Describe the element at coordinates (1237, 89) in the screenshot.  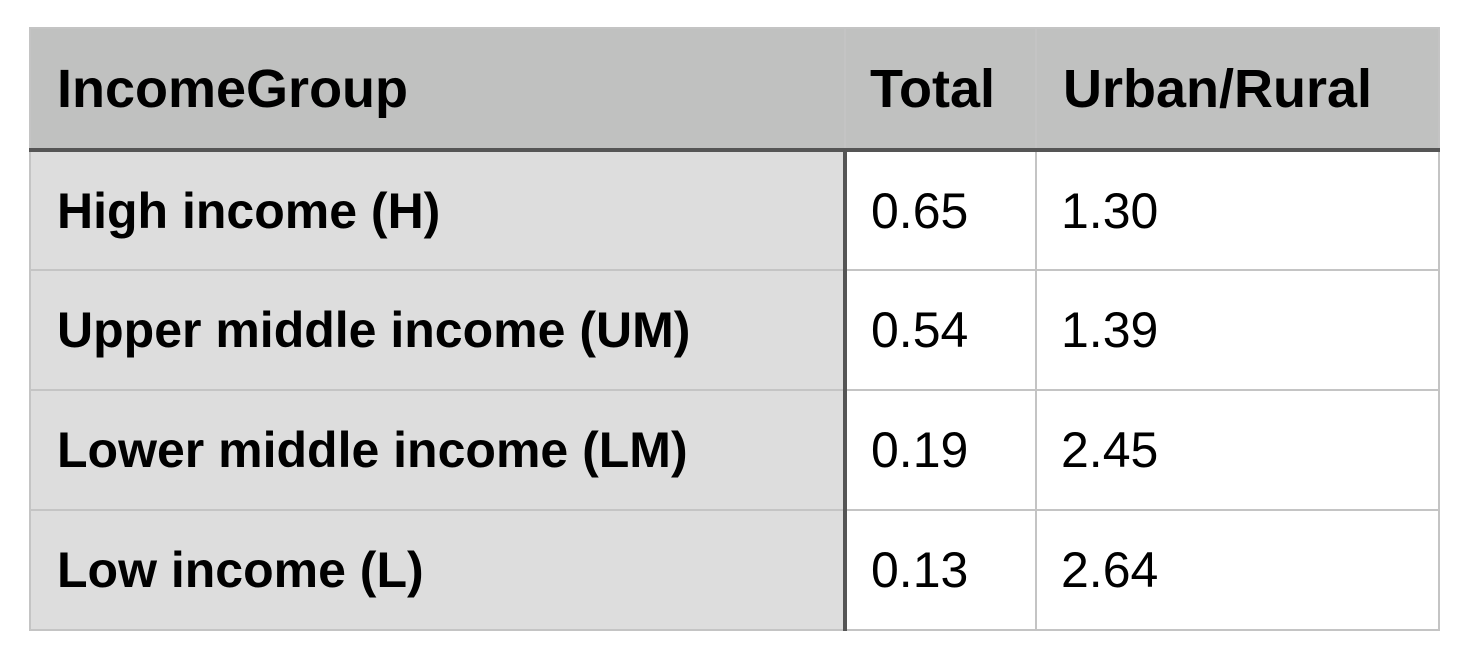
I see `header-urban-rural: Urban/Rural` at that location.